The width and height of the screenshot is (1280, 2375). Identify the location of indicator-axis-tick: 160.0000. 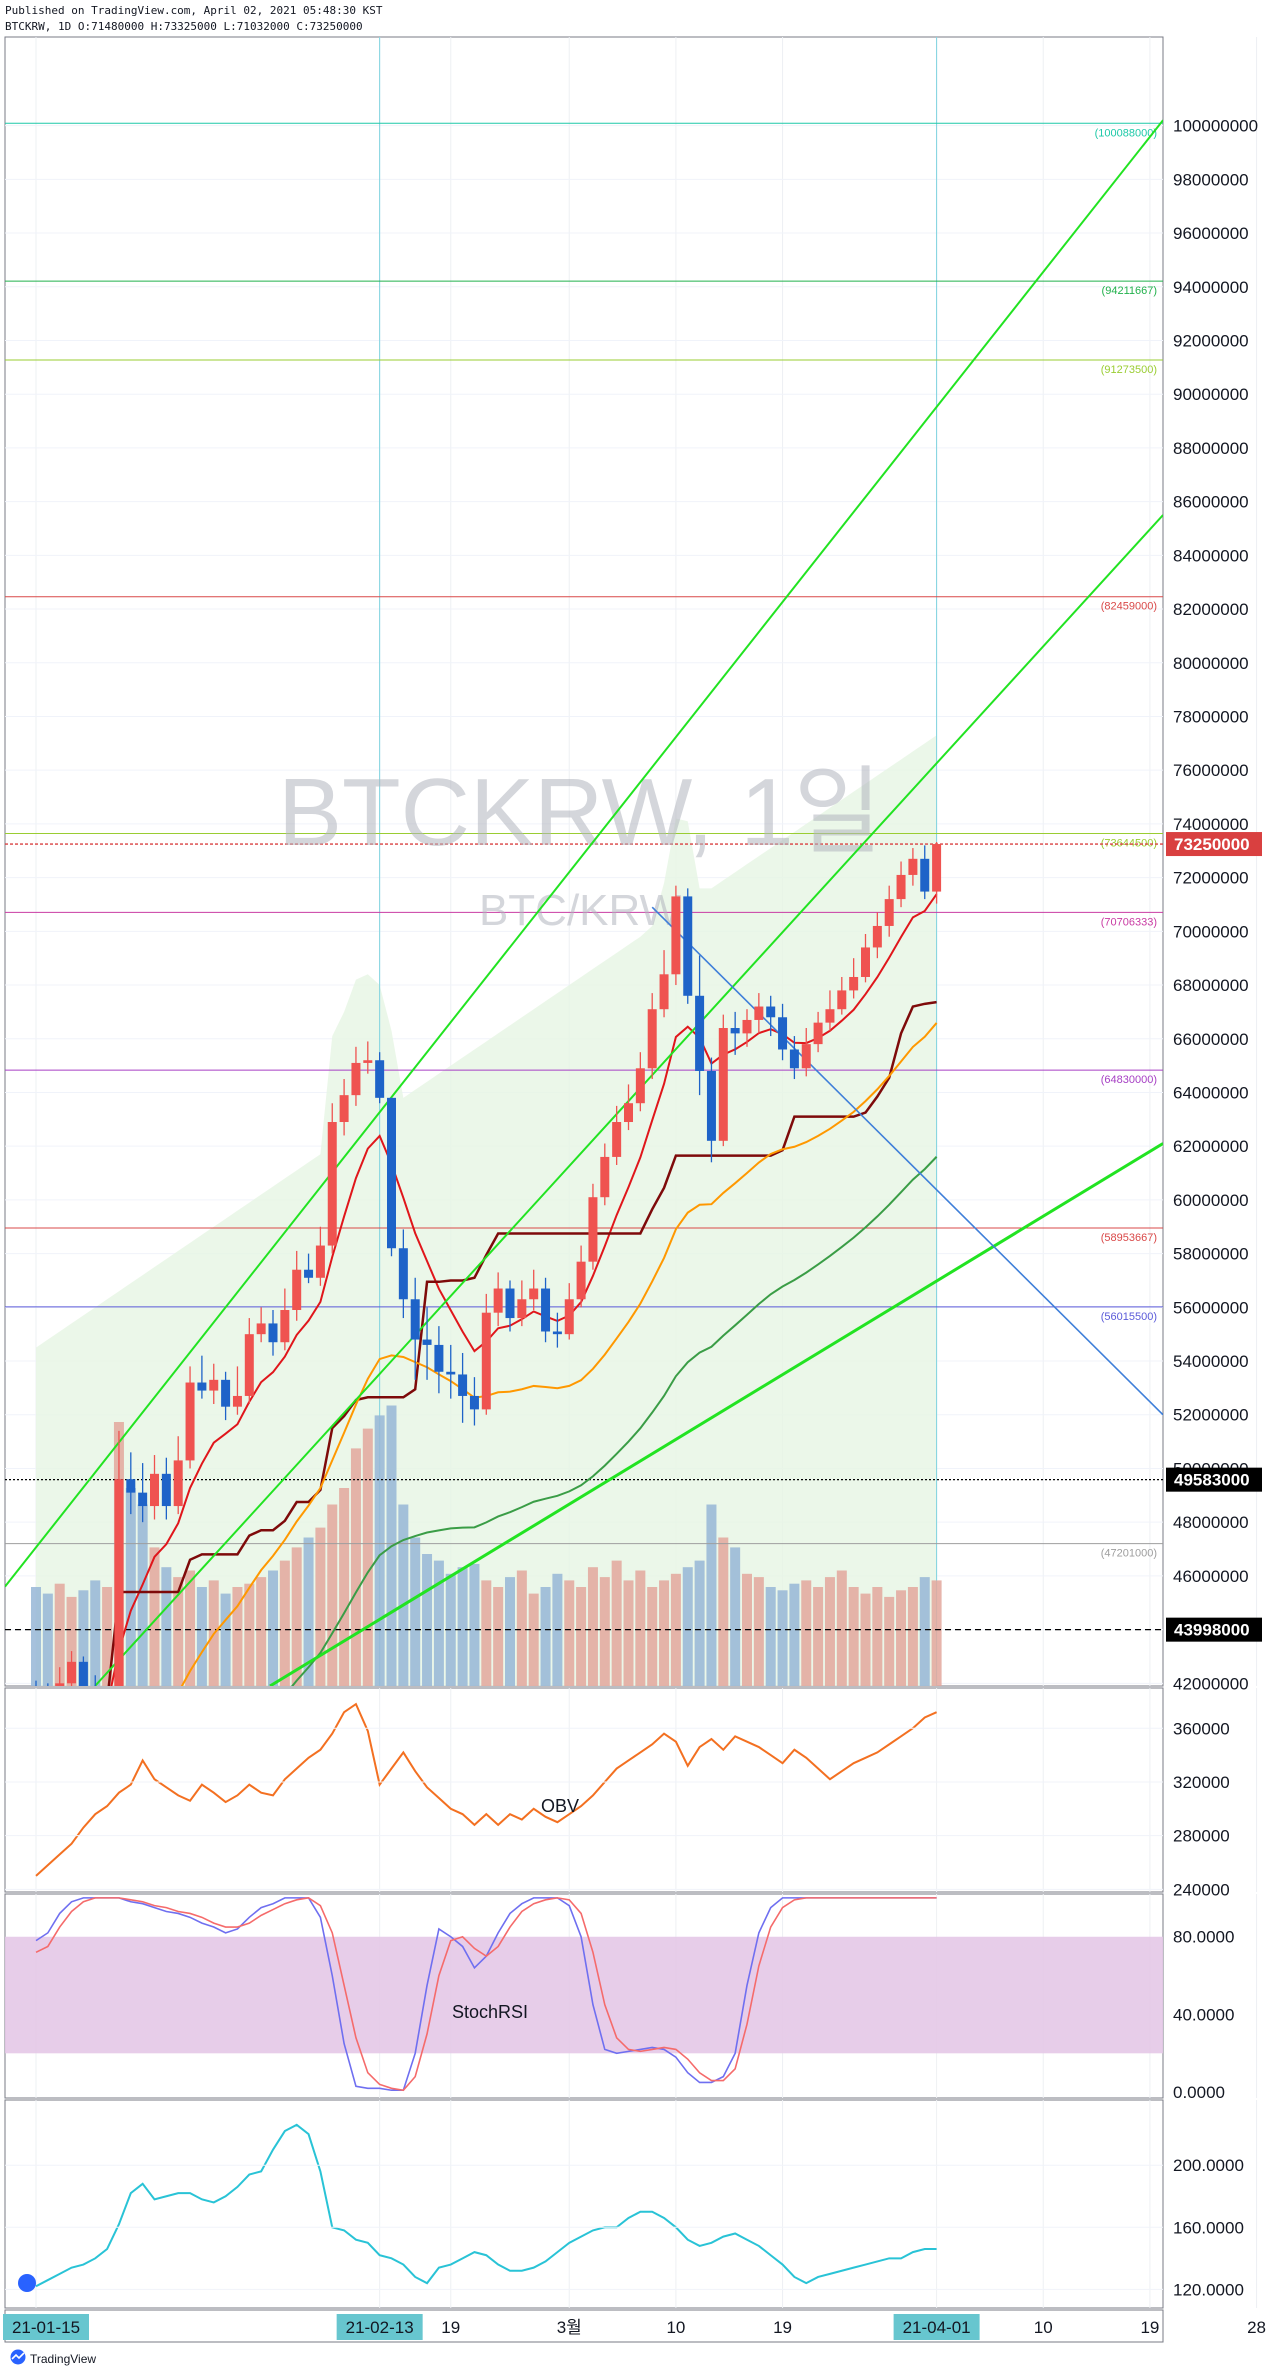
(1208, 2227).